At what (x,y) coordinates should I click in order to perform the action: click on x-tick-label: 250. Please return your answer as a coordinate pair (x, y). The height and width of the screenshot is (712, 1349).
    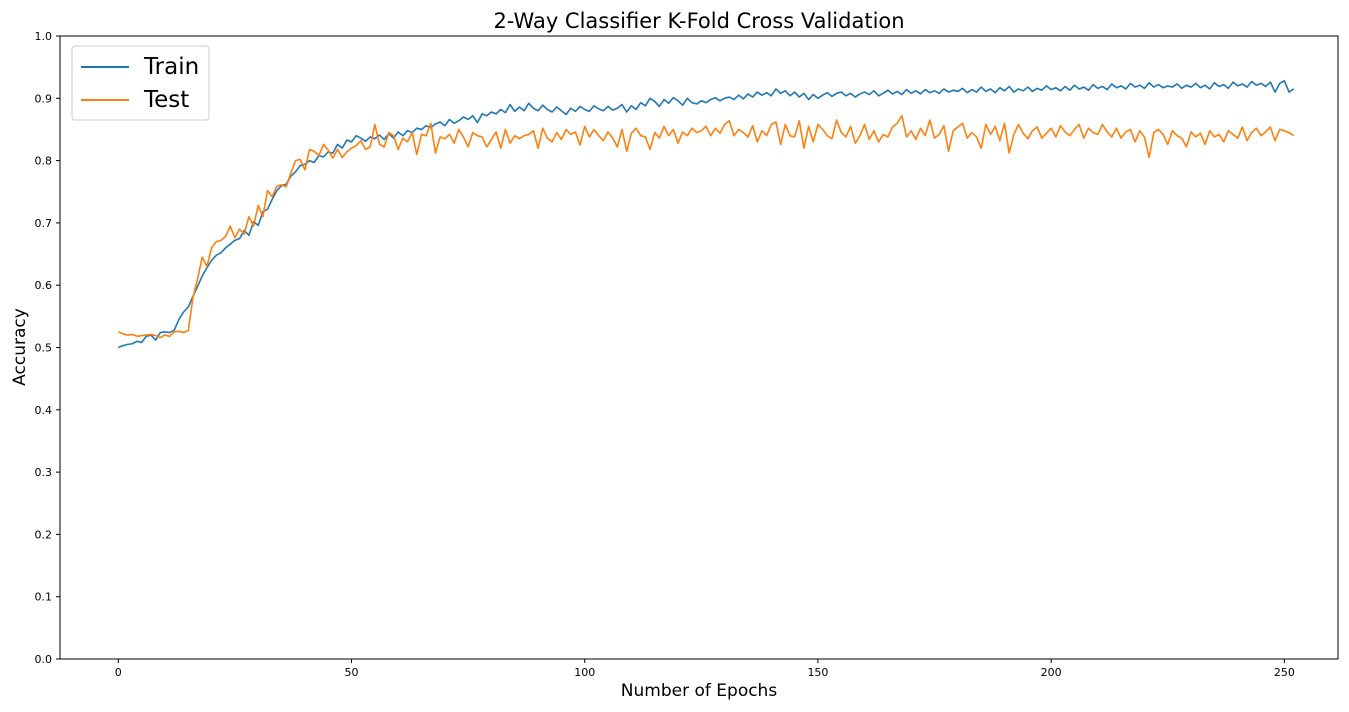
    Looking at the image, I should click on (1284, 672).